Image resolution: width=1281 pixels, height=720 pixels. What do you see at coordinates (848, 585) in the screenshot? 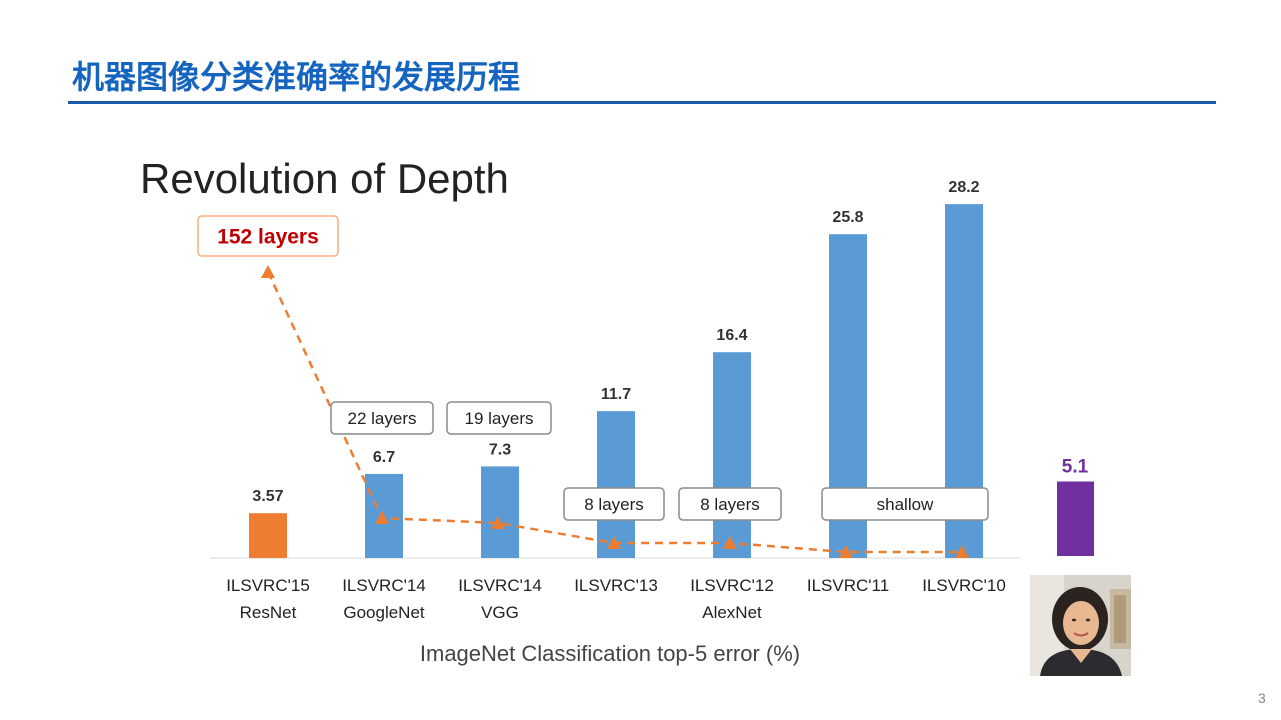
I see `x-tick-label: ILSVRC'11` at bounding box center [848, 585].